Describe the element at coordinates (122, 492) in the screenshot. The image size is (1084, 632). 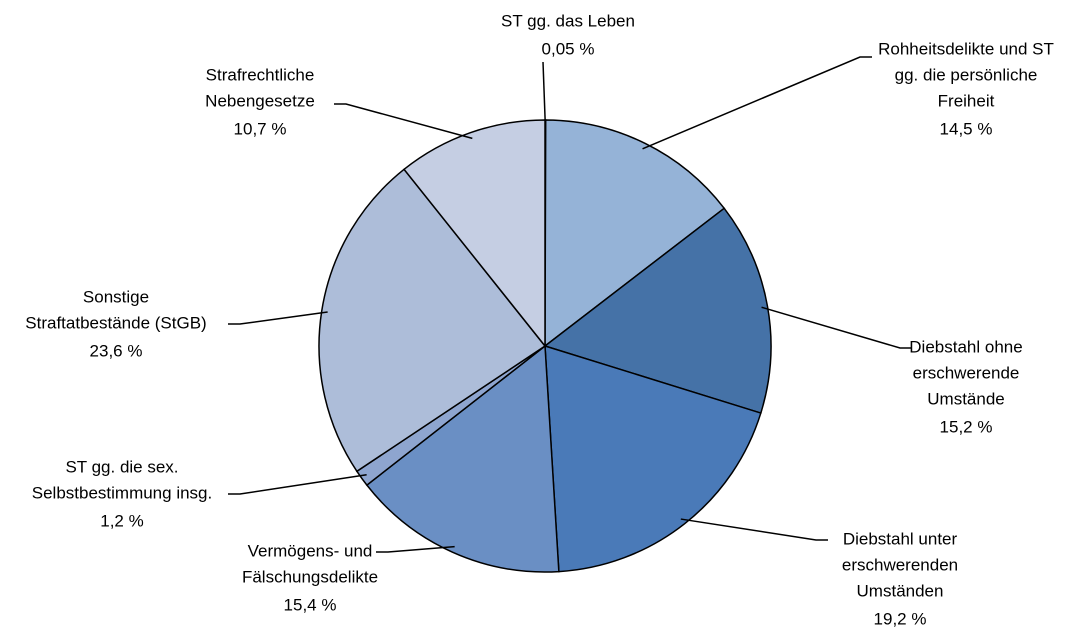
I see `slice-label: Selbstbestimmung insg.` at that location.